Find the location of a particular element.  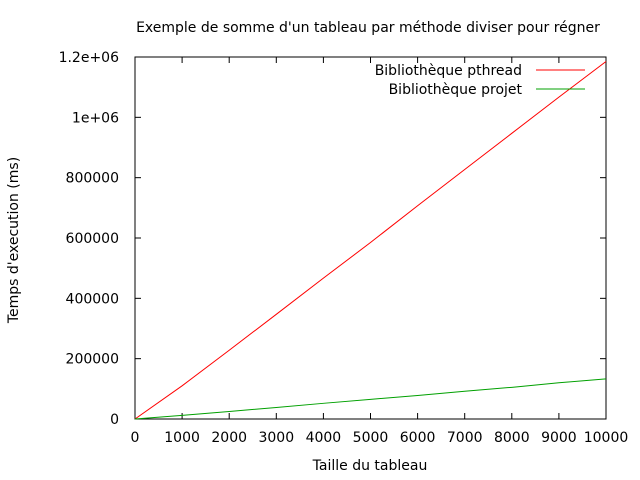

x-tick-label: 9000 is located at coordinates (559, 438).